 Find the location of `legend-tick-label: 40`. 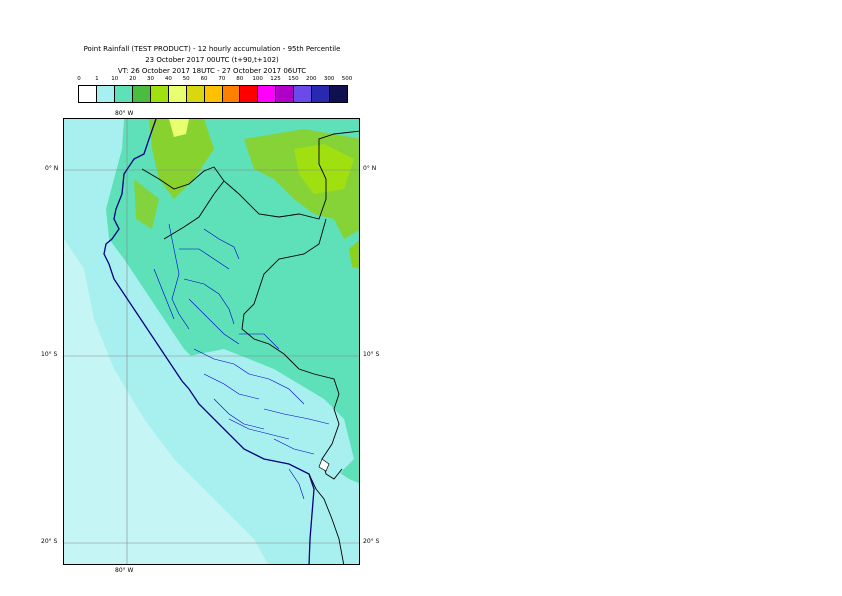

legend-tick-label: 40 is located at coordinates (168, 79).